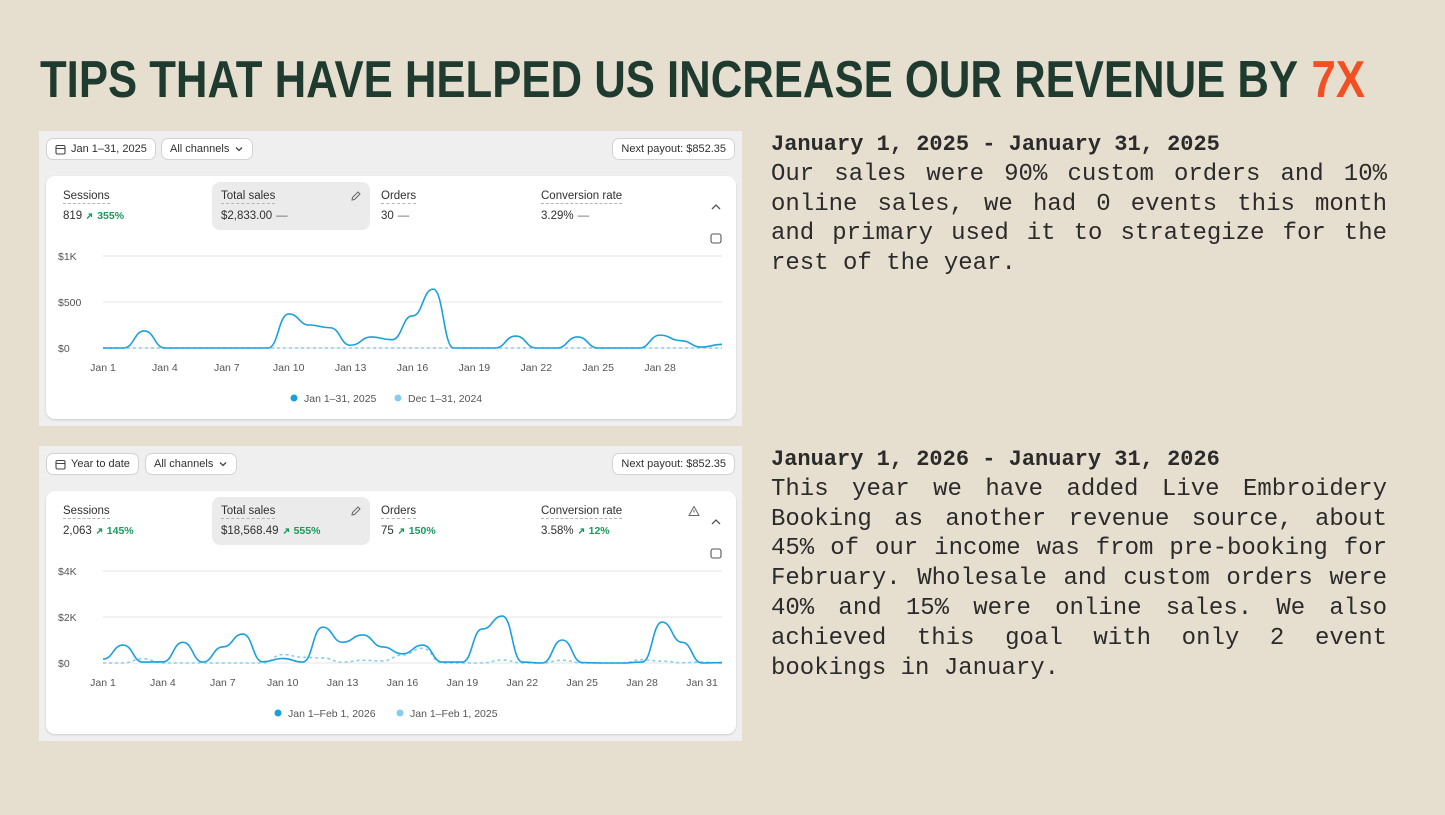 This screenshot has width=1445, height=815. Describe the element at coordinates (60, 149) in the screenshot. I see `calendar-icon` at that location.